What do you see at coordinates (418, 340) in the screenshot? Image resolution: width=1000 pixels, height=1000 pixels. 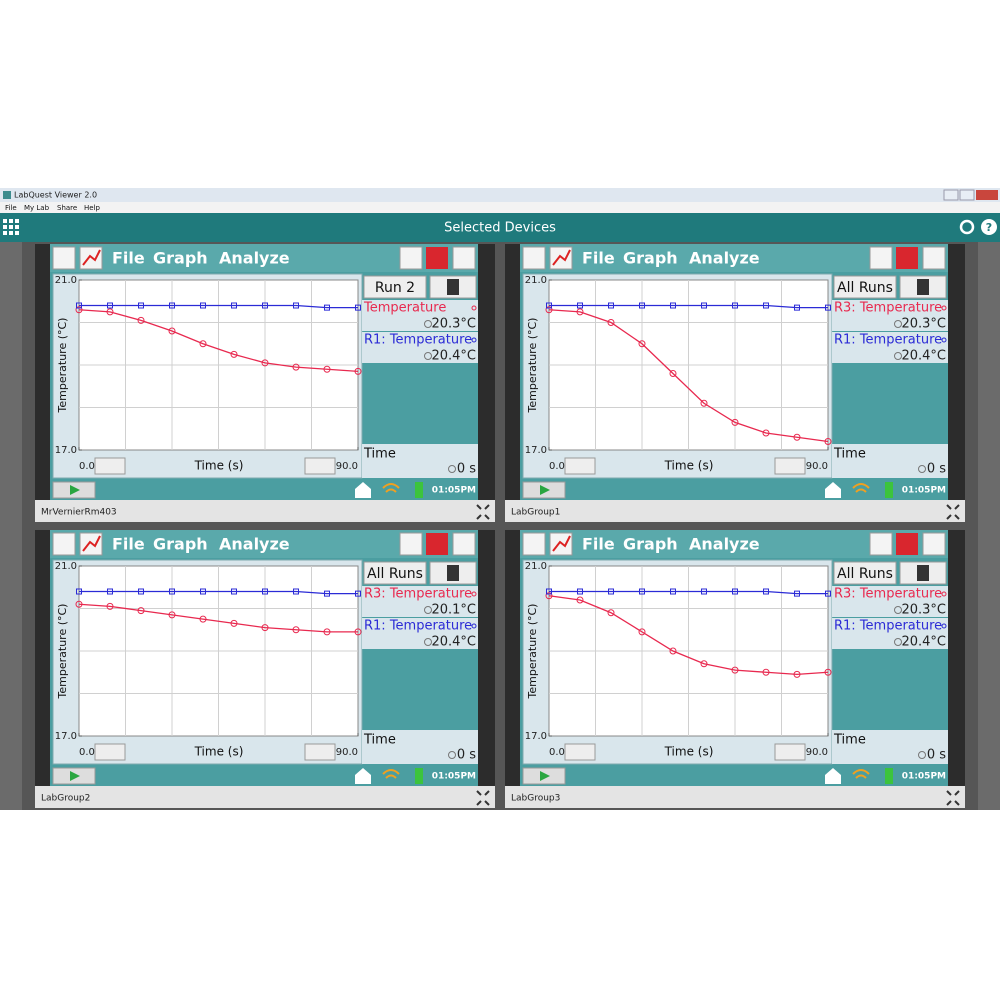 I see `readout-name: R1: Temperature` at bounding box center [418, 340].